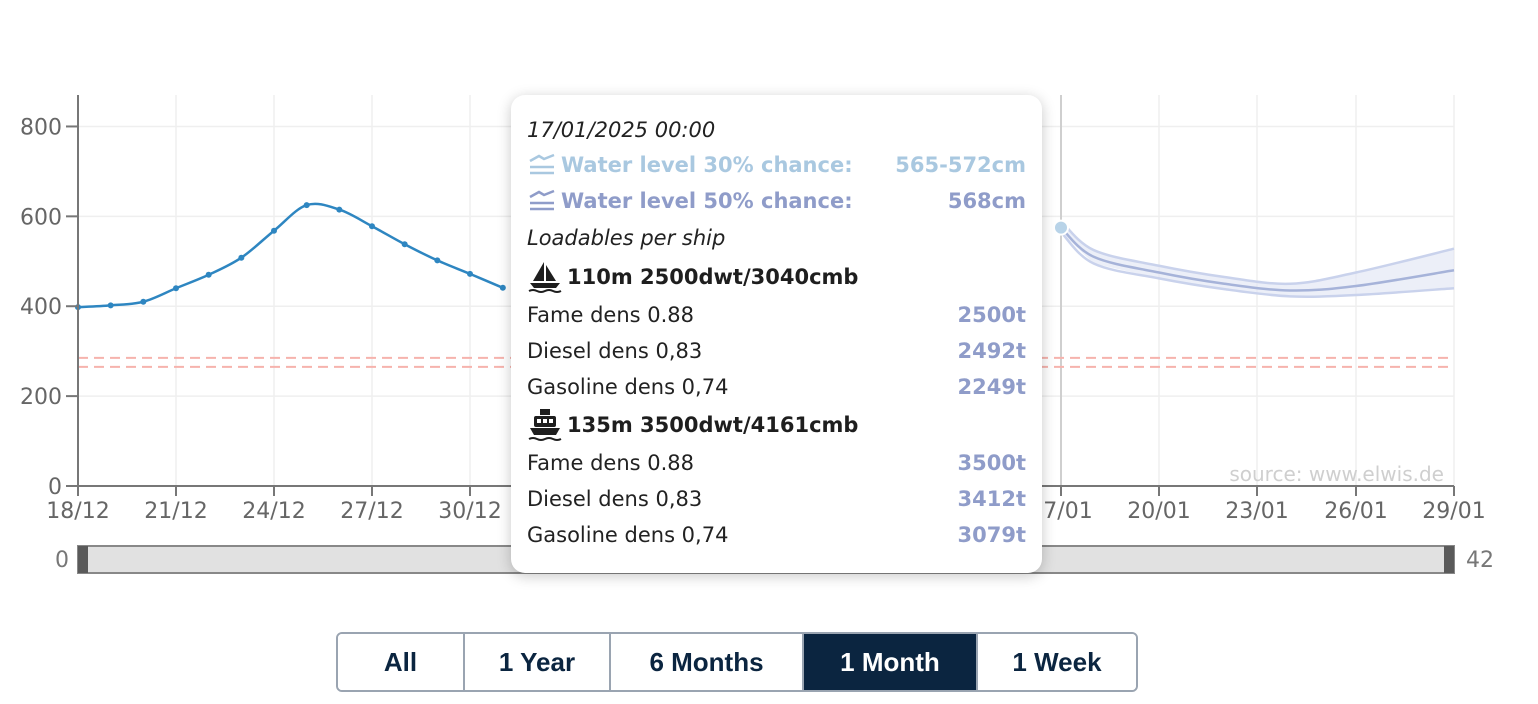 The image size is (1538, 704). I want to click on ship-1-row-label: Fame dens 0.88, so click(611, 315).